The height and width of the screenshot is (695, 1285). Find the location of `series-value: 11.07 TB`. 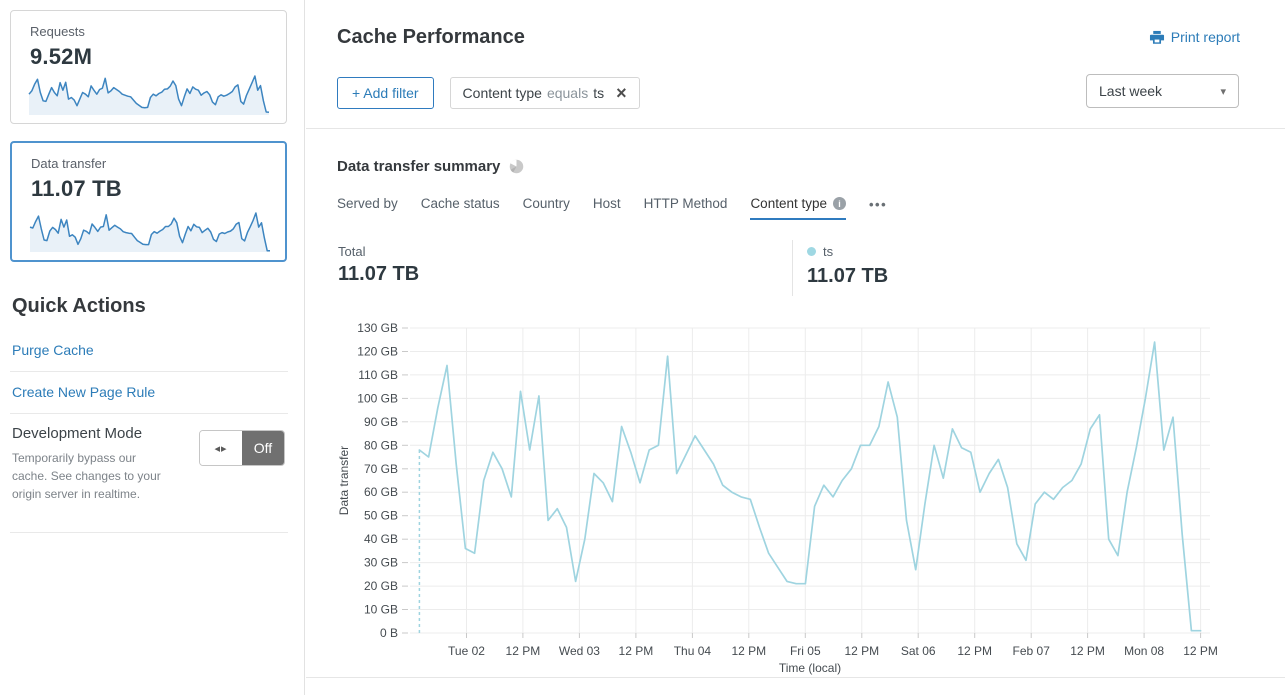

series-value: 11.07 TB is located at coordinates (848, 276).